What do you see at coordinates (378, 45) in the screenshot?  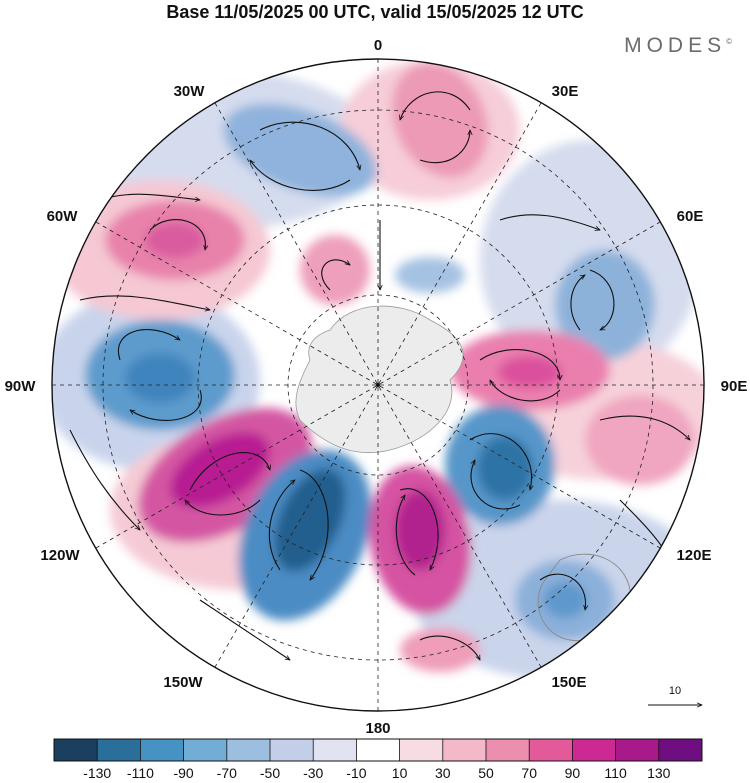 I see `lon-label-0: 0` at bounding box center [378, 45].